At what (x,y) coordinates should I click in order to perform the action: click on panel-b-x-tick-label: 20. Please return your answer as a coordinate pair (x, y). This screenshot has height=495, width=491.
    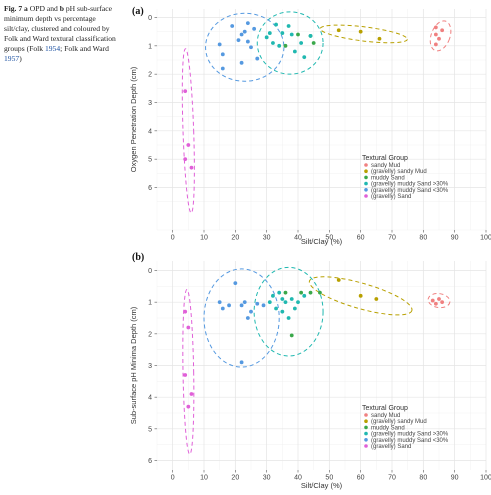
    Looking at the image, I should click on (235, 478).